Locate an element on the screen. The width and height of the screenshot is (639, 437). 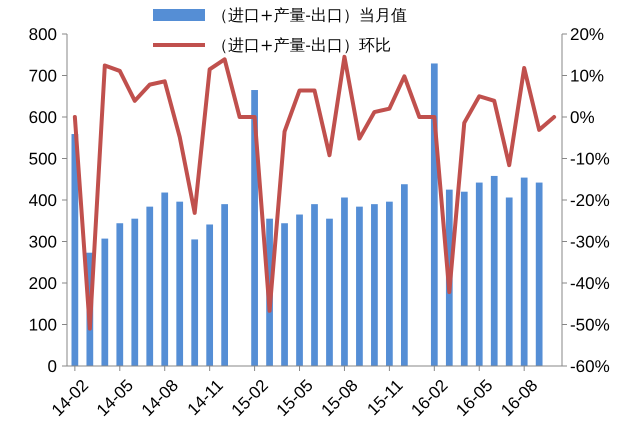
y2-tick-label: 20% is located at coordinates (587, 34).